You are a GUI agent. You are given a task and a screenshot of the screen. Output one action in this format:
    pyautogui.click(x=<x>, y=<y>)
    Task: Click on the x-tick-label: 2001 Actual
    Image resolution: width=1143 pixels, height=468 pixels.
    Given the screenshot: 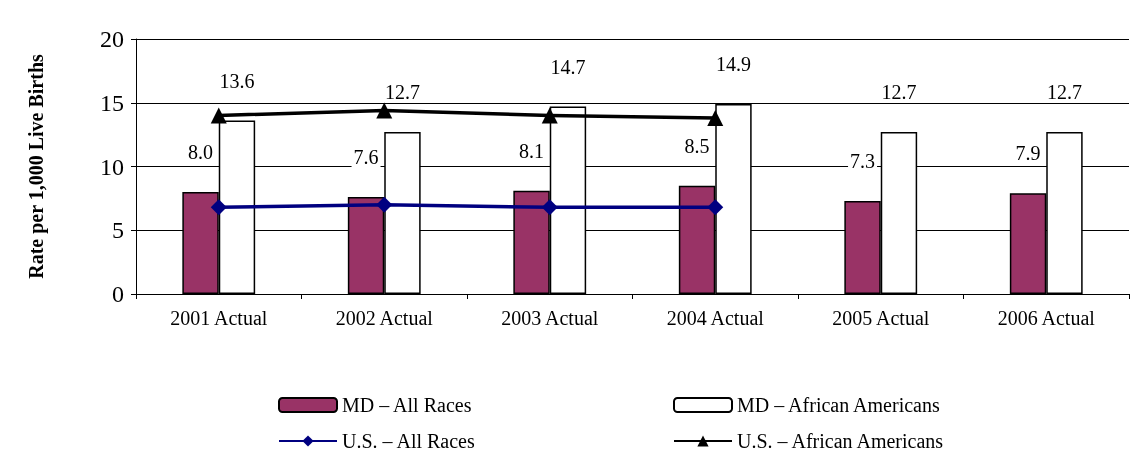 What is the action you would take?
    pyautogui.click(x=219, y=318)
    